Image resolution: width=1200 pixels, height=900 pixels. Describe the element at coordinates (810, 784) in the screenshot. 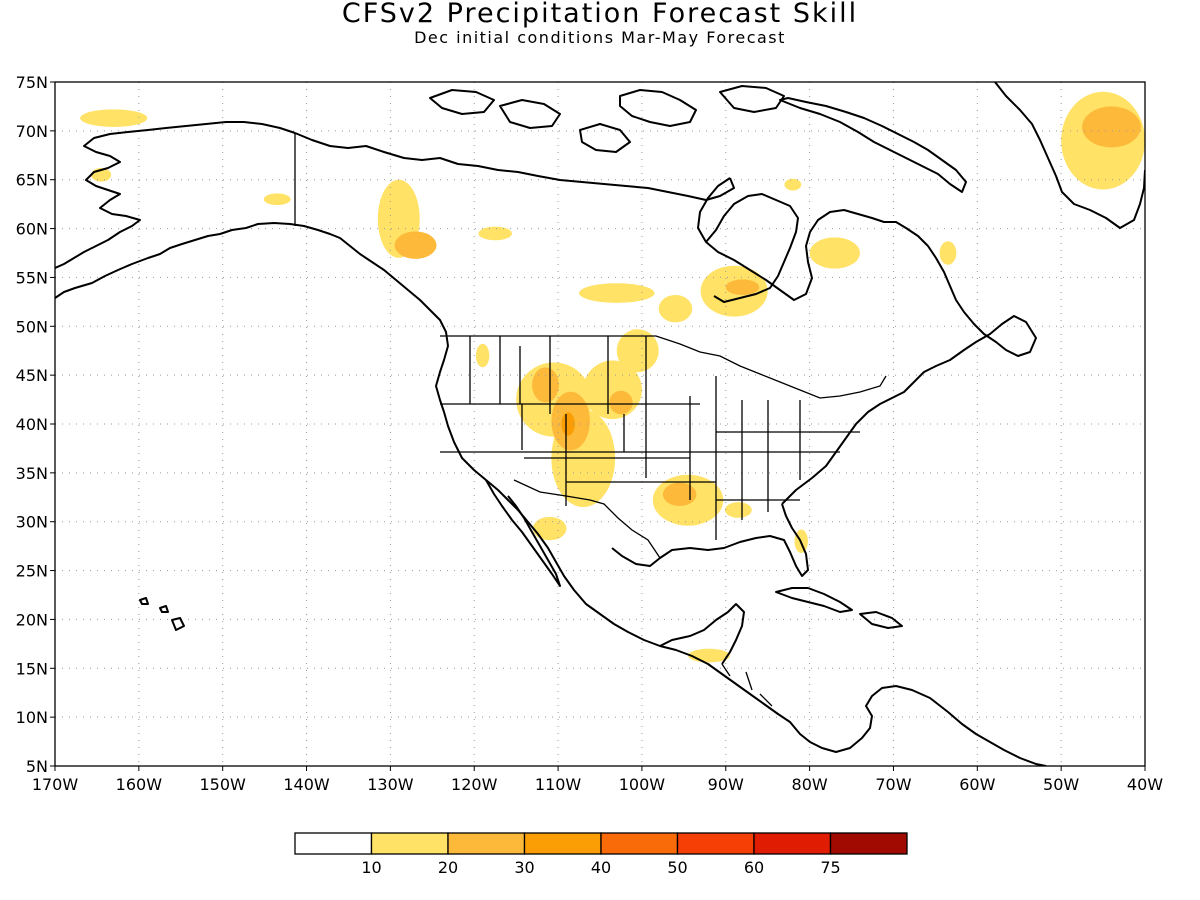

I see `lon-tick-label: 80W` at that location.